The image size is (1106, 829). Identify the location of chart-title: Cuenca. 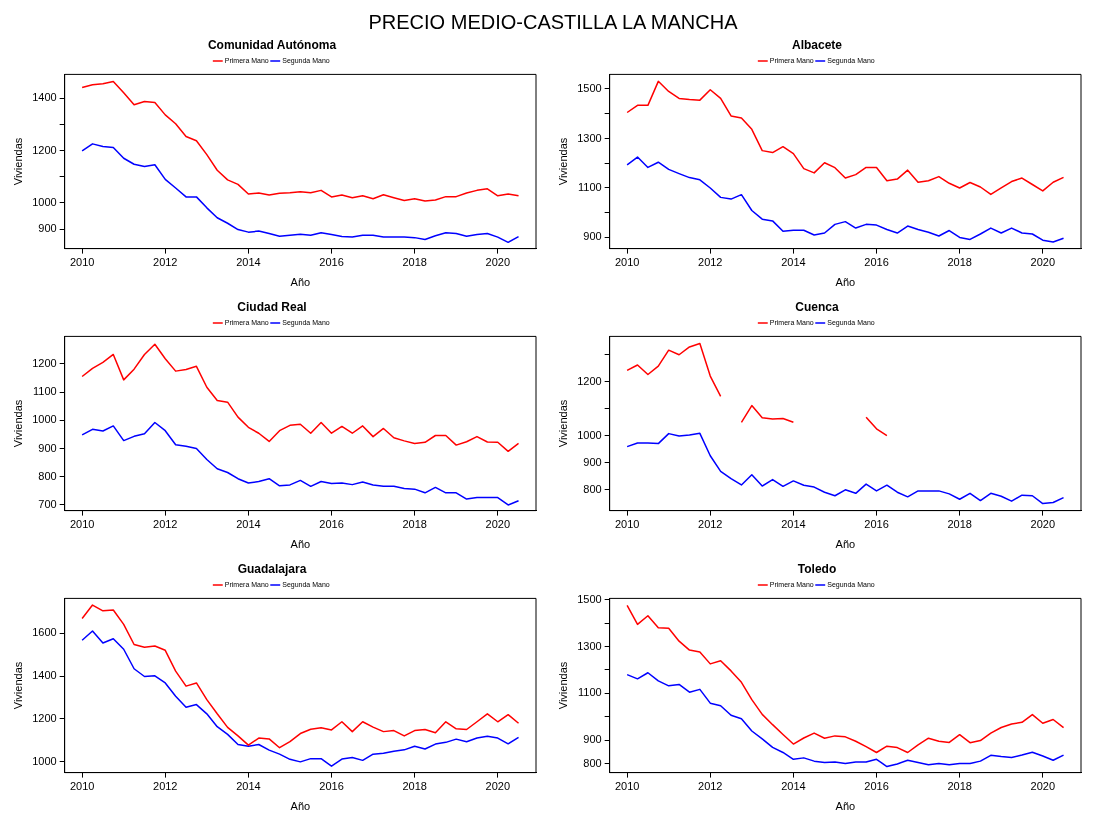
(817, 306).